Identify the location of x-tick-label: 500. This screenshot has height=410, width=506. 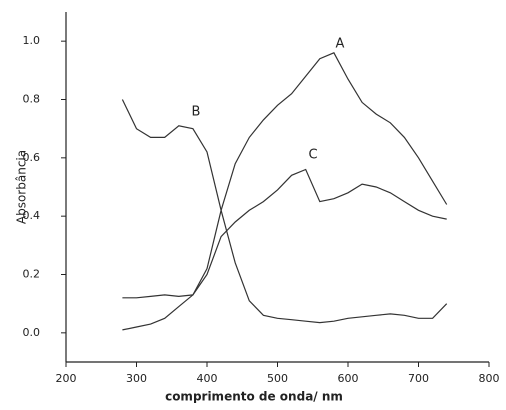
(277, 378).